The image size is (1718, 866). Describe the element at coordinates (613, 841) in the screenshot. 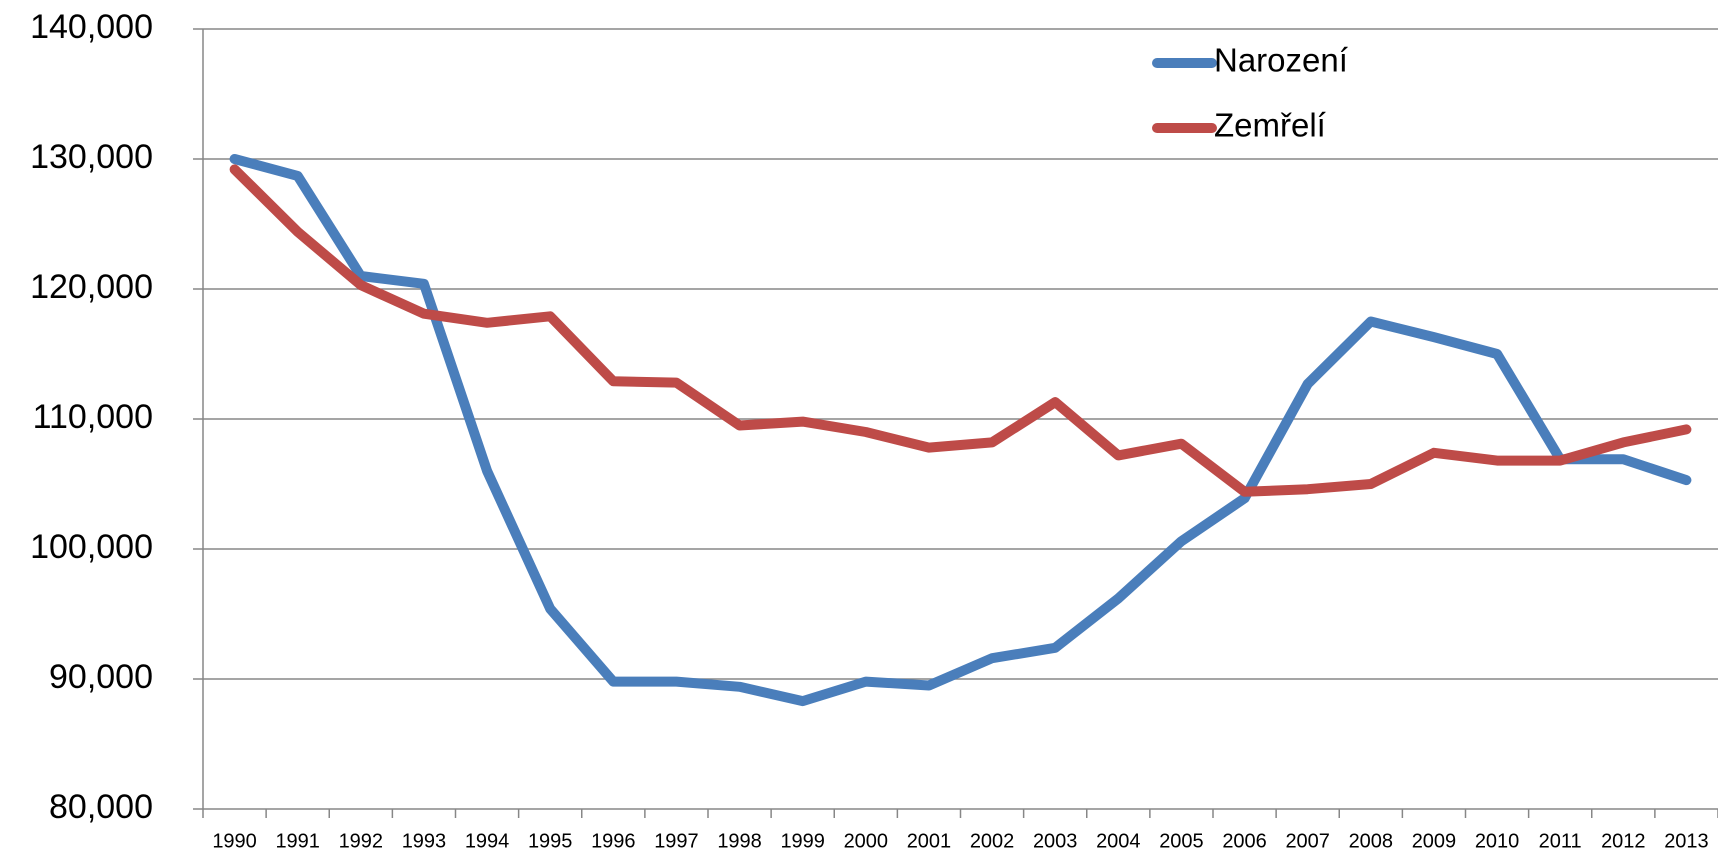

I see `x-tick-label: 1996` at that location.